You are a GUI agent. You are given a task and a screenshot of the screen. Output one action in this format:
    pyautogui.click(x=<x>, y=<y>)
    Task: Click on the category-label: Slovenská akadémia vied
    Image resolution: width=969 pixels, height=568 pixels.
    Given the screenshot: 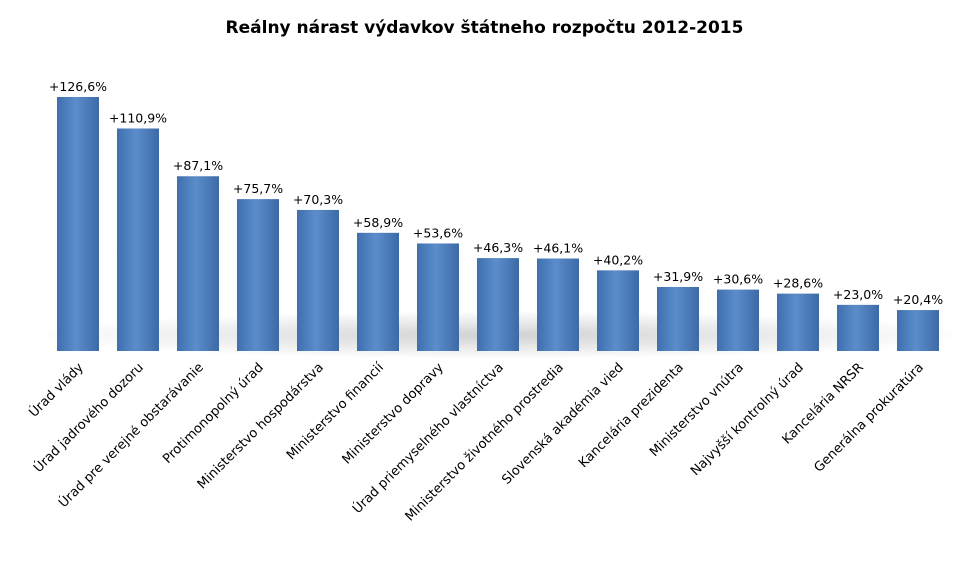 What is the action you would take?
    pyautogui.click(x=563, y=424)
    